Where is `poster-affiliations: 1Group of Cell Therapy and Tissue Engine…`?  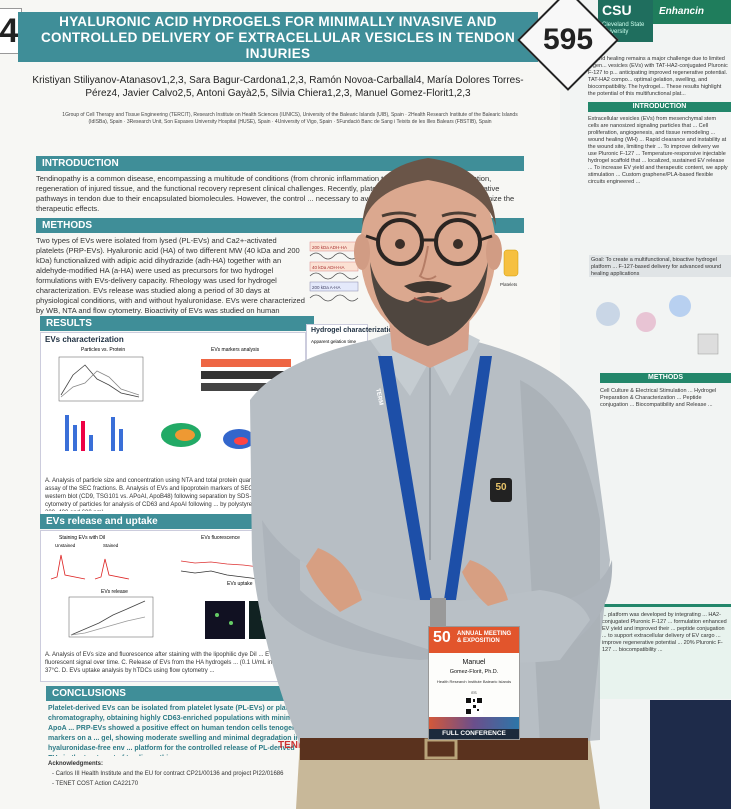
poster-affiliations: 1Group of Cell Therapy and Tissue Engine… is located at coordinates (290, 118).